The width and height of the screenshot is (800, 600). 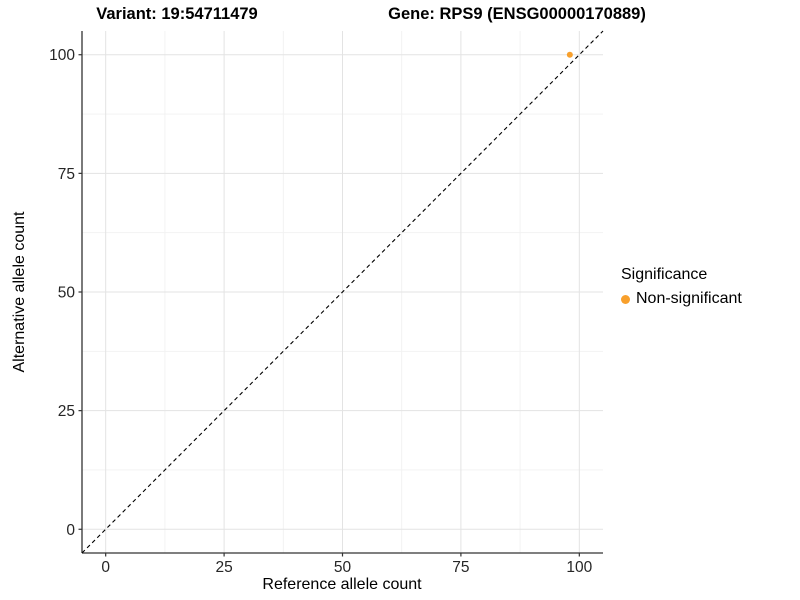 What do you see at coordinates (70, 530) in the screenshot?
I see `y-tick-label: 0` at bounding box center [70, 530].